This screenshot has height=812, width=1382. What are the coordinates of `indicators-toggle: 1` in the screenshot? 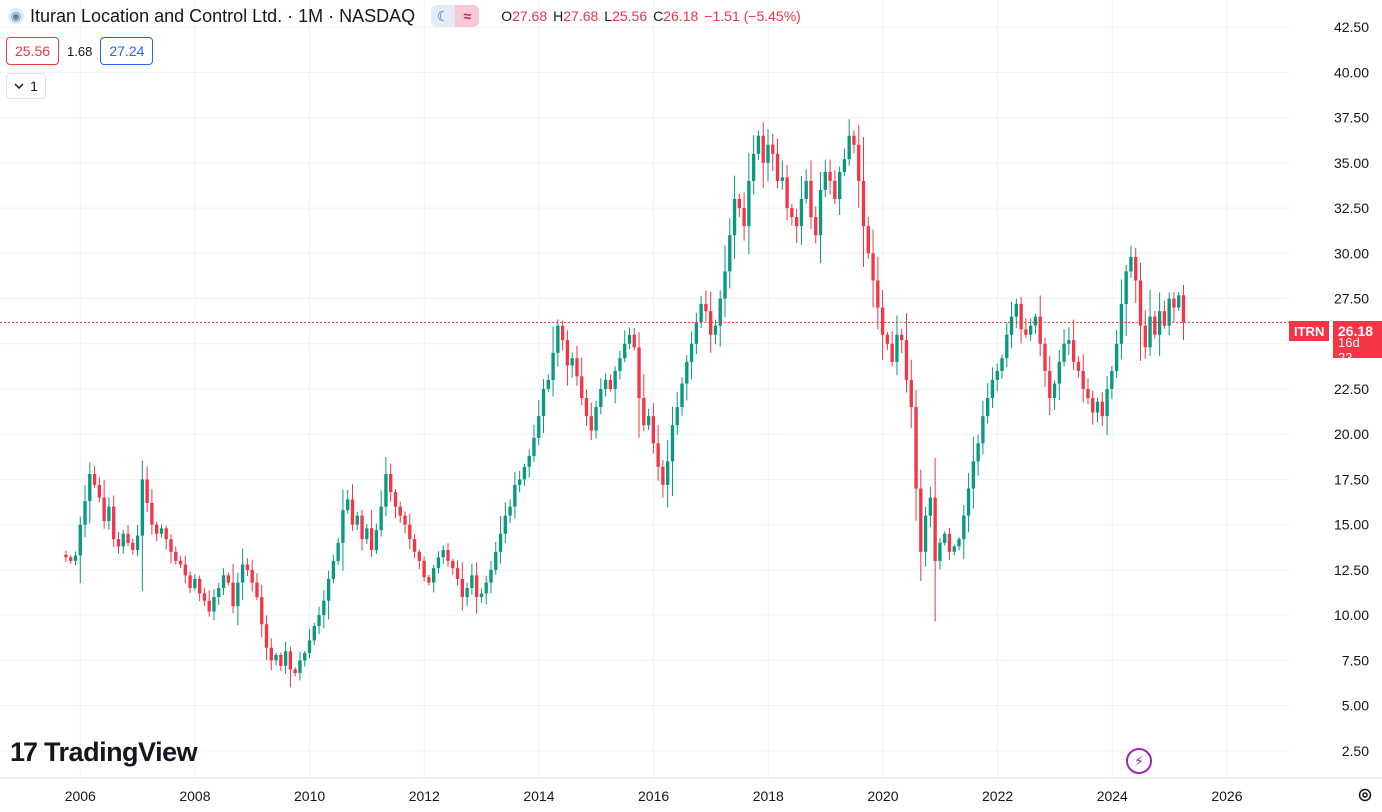 It's located at (26, 86).